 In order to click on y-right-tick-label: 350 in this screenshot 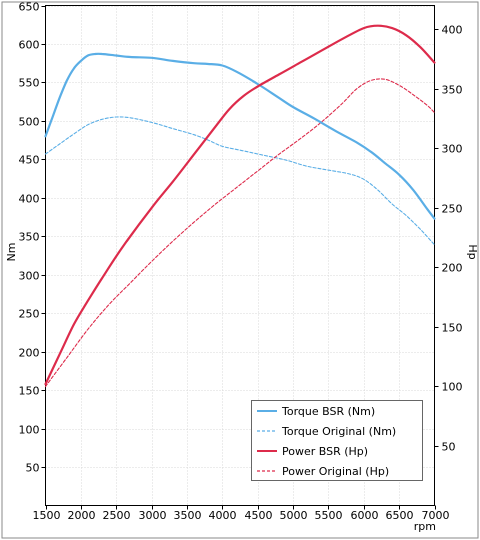, I will do `click(452, 90)`.